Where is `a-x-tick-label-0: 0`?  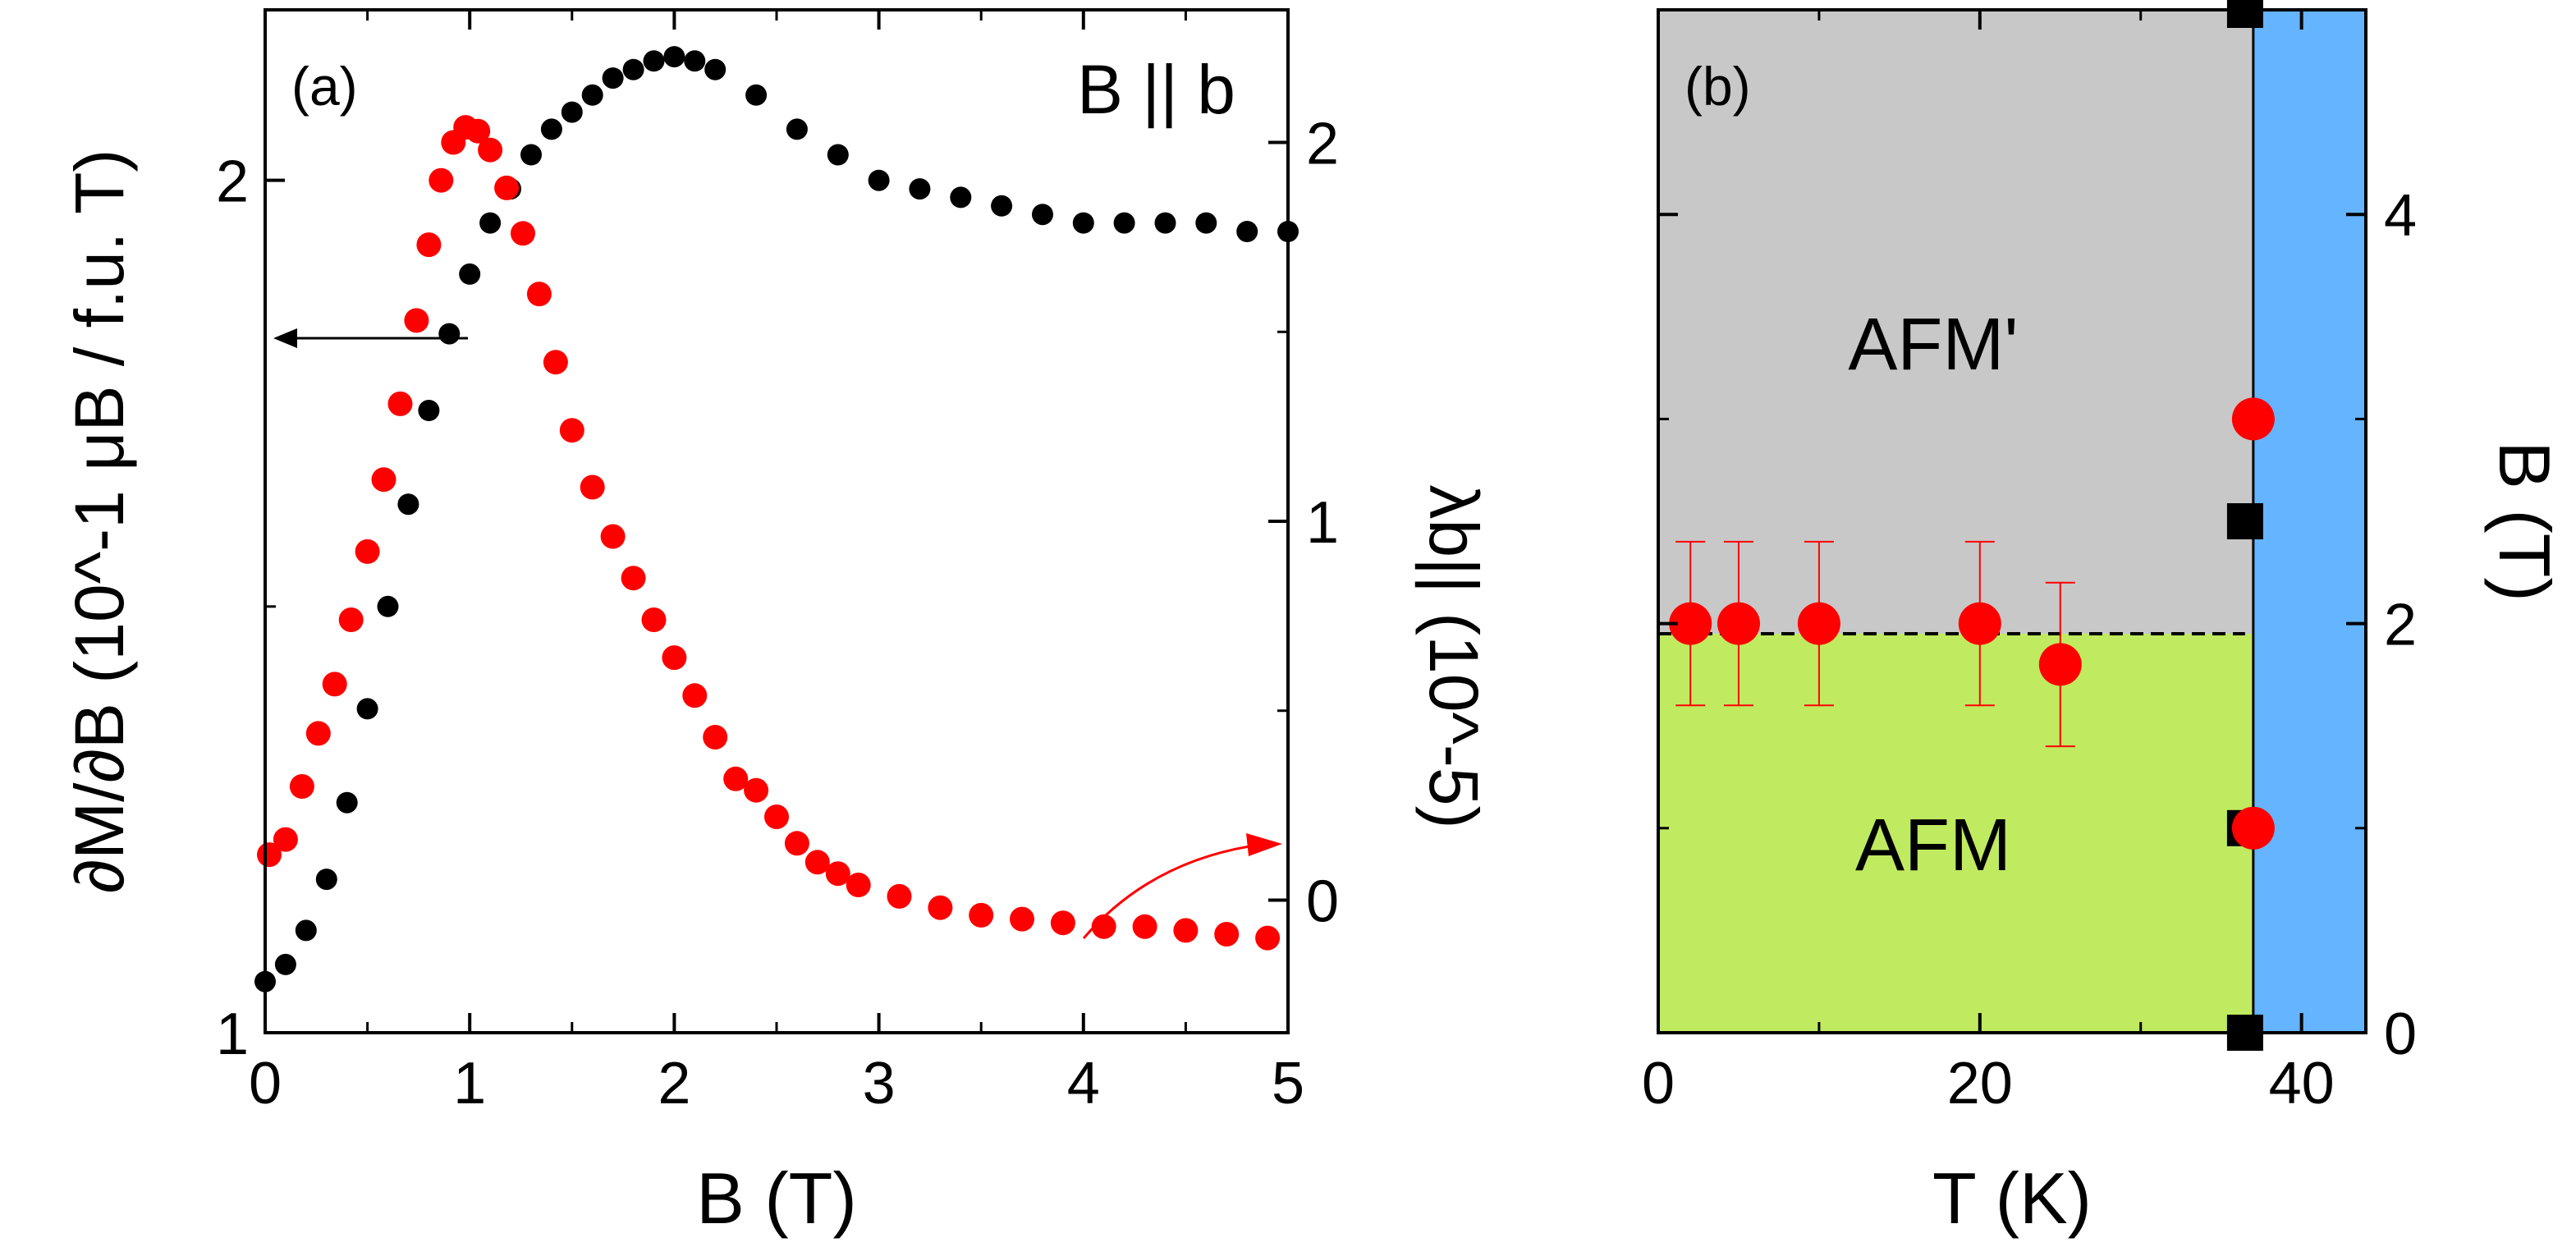 a-x-tick-label-0: 0 is located at coordinates (266, 1083).